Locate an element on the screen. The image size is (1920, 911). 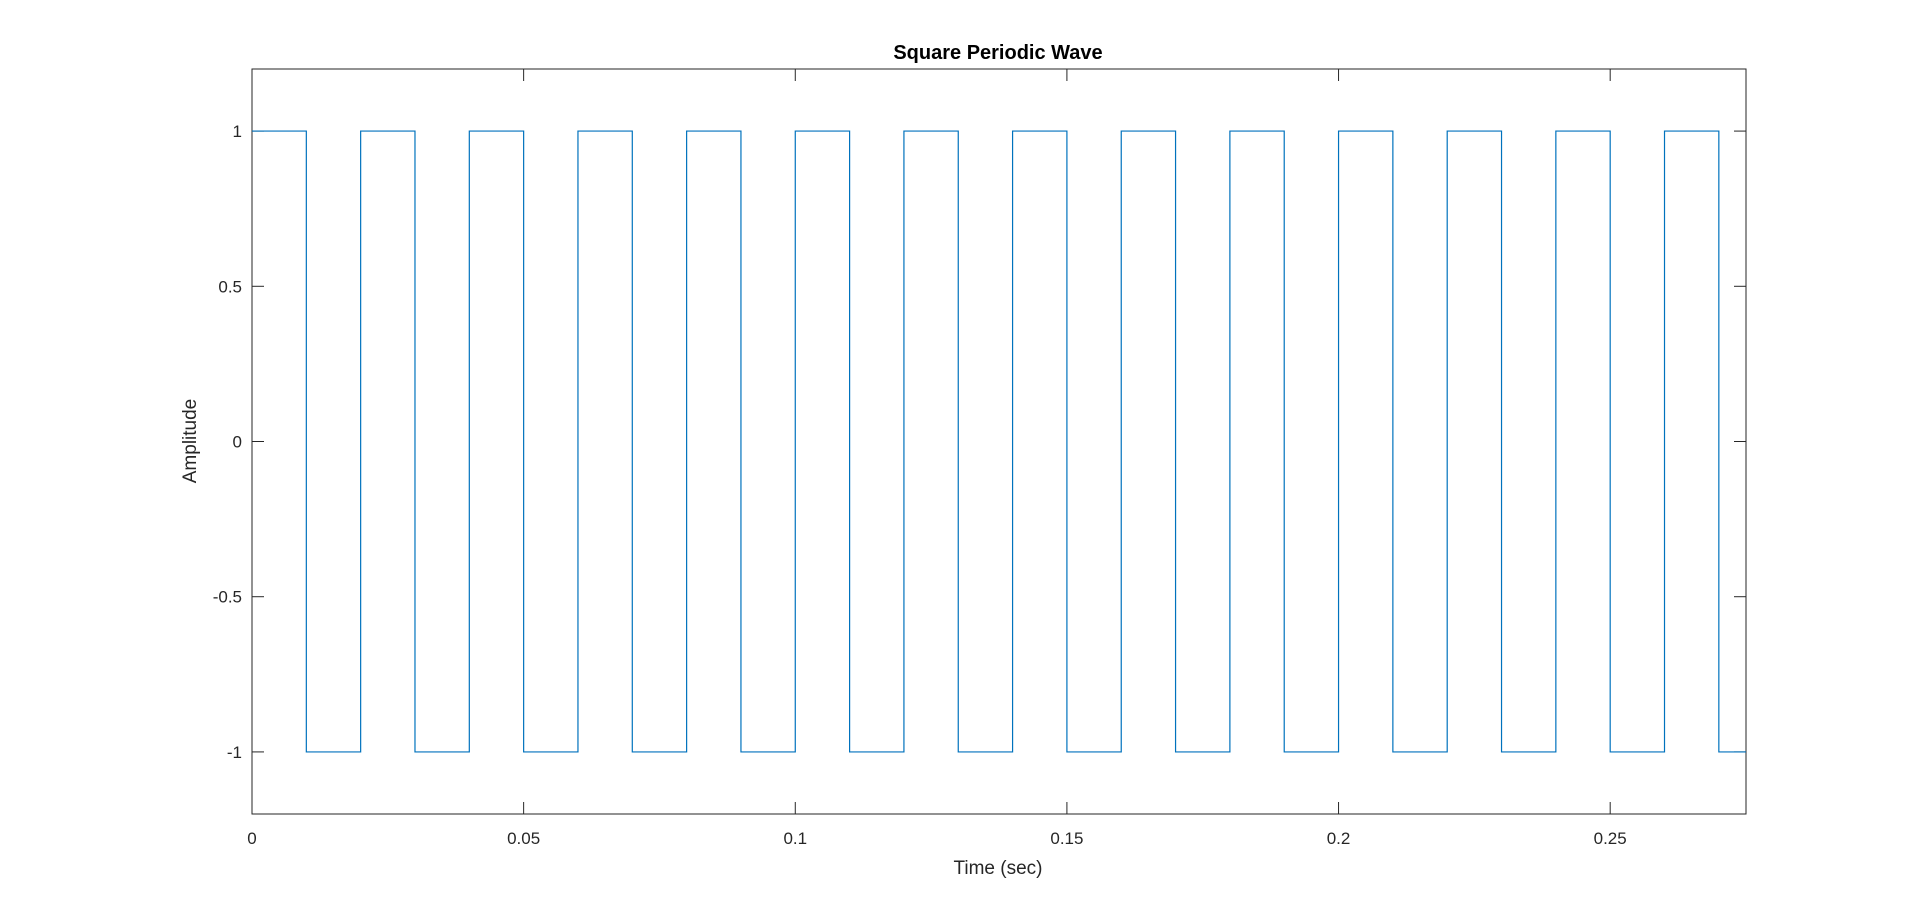
x-tick-label: 0.05 is located at coordinates (523, 838).